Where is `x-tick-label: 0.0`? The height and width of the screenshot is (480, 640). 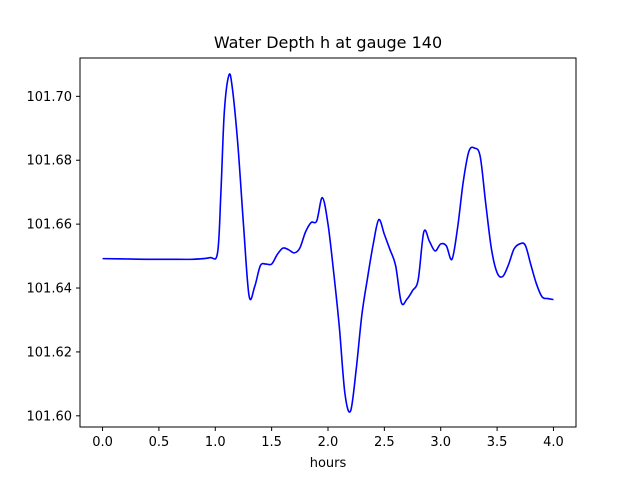 x-tick-label: 0.0 is located at coordinates (102, 442).